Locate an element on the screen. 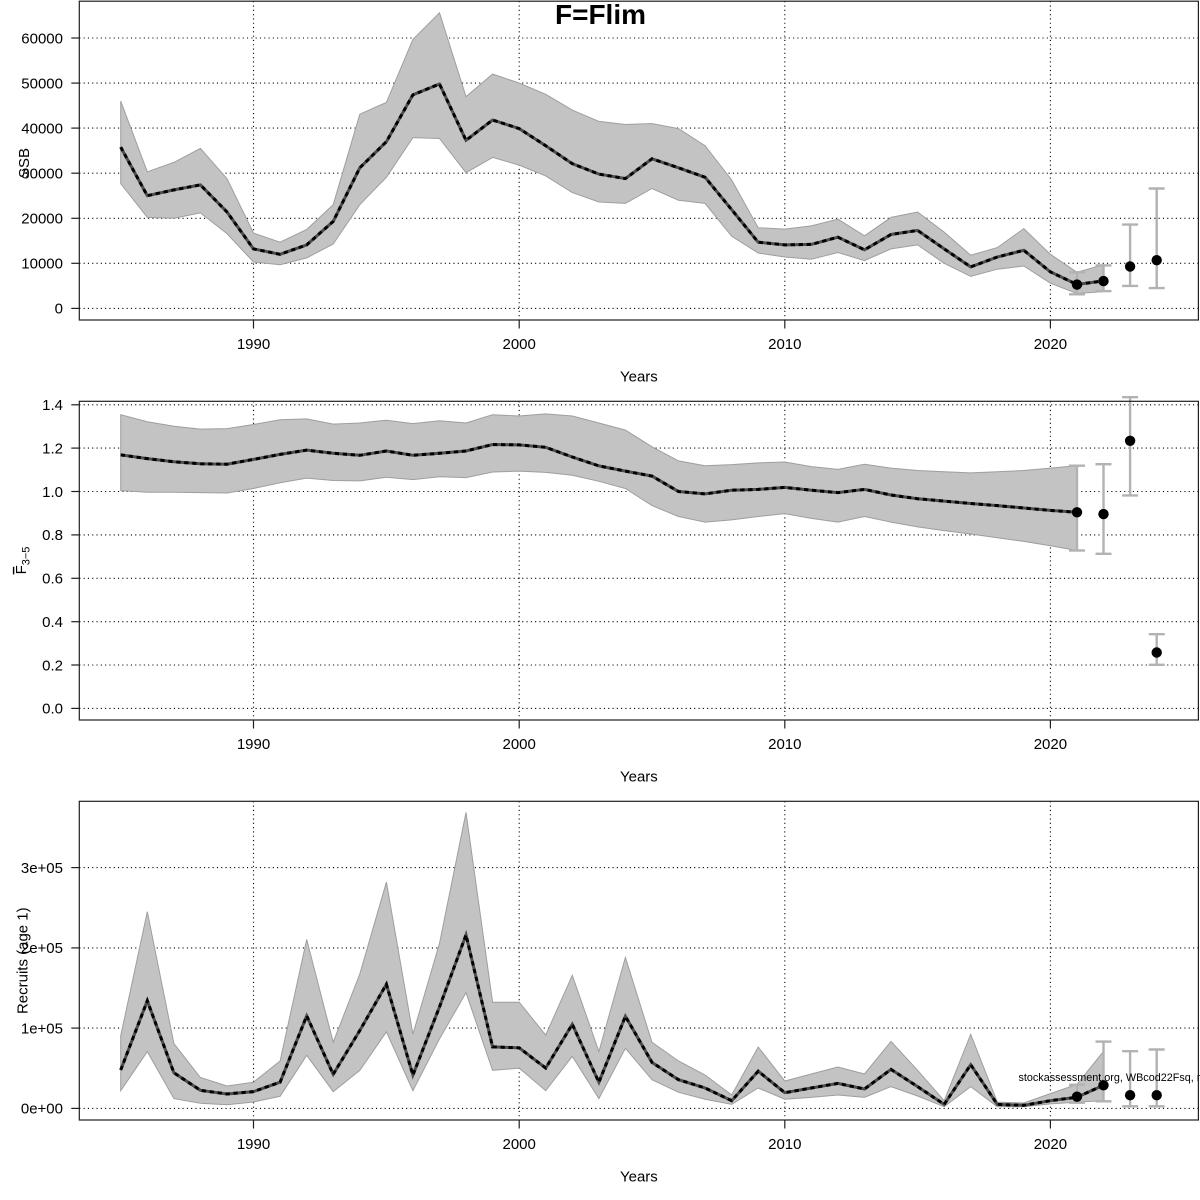  svg-text: 20000 is located at coordinates (42, 219).